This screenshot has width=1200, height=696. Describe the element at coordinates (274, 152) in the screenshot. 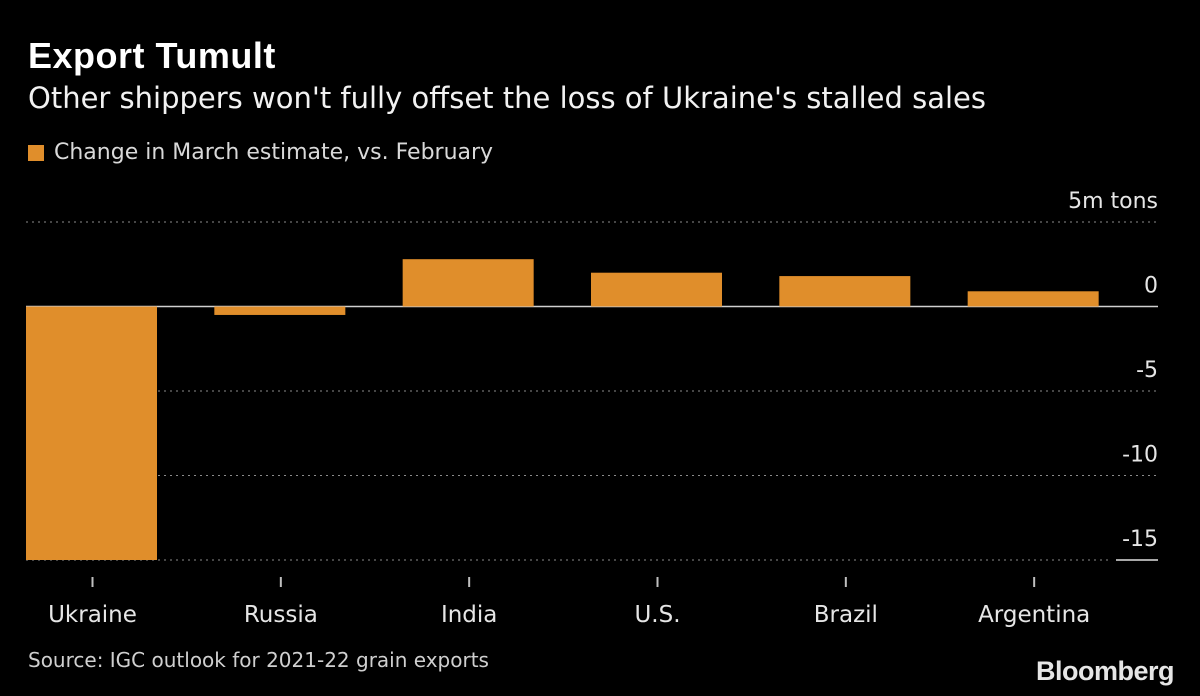

I see `legend-label: Change in March estimate, vs. February` at that location.